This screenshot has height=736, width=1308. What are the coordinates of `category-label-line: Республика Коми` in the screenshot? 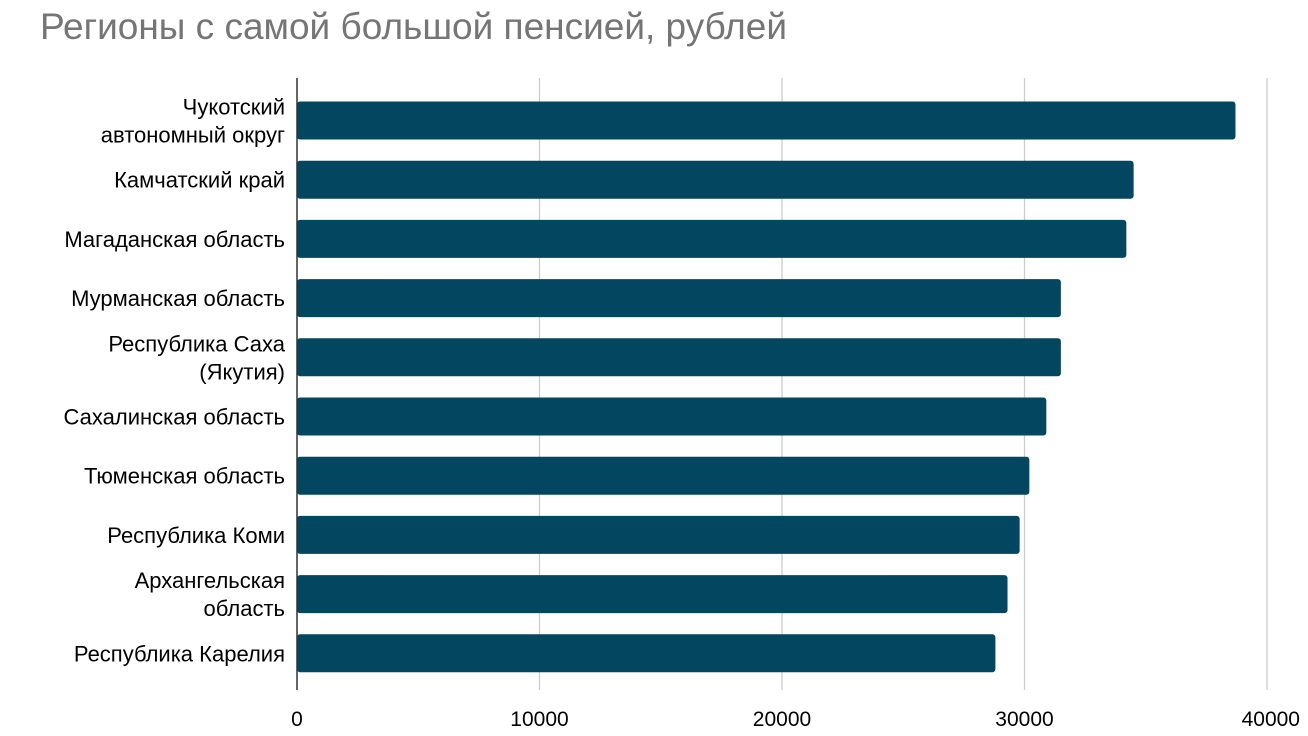 It's located at (196, 534).